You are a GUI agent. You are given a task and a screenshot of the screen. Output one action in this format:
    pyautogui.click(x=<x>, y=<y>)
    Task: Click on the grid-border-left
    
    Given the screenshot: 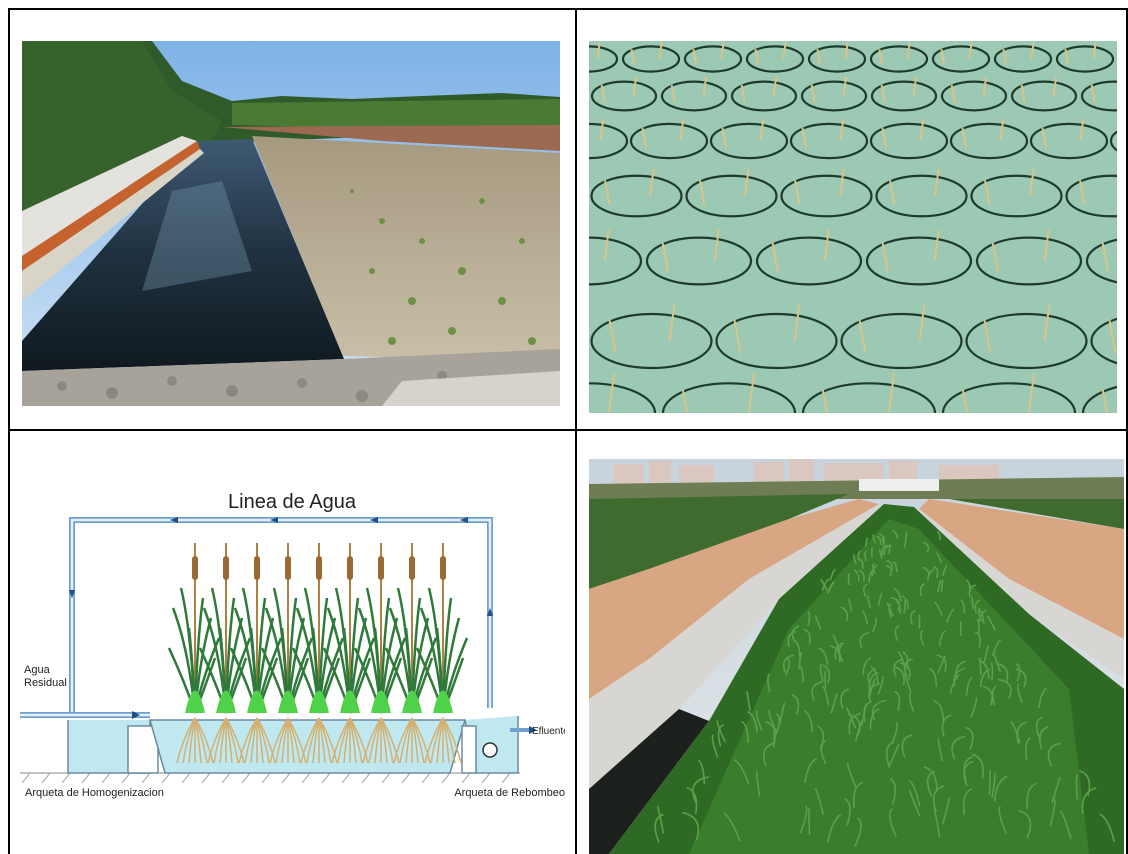 What is the action you would take?
    pyautogui.click(x=9, y=431)
    